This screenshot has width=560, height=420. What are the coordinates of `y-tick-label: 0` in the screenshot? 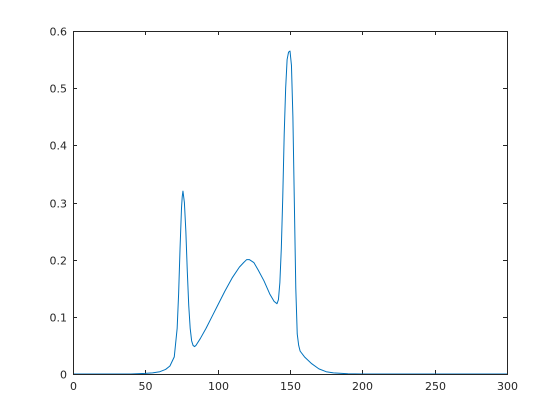 It's located at (63, 375).